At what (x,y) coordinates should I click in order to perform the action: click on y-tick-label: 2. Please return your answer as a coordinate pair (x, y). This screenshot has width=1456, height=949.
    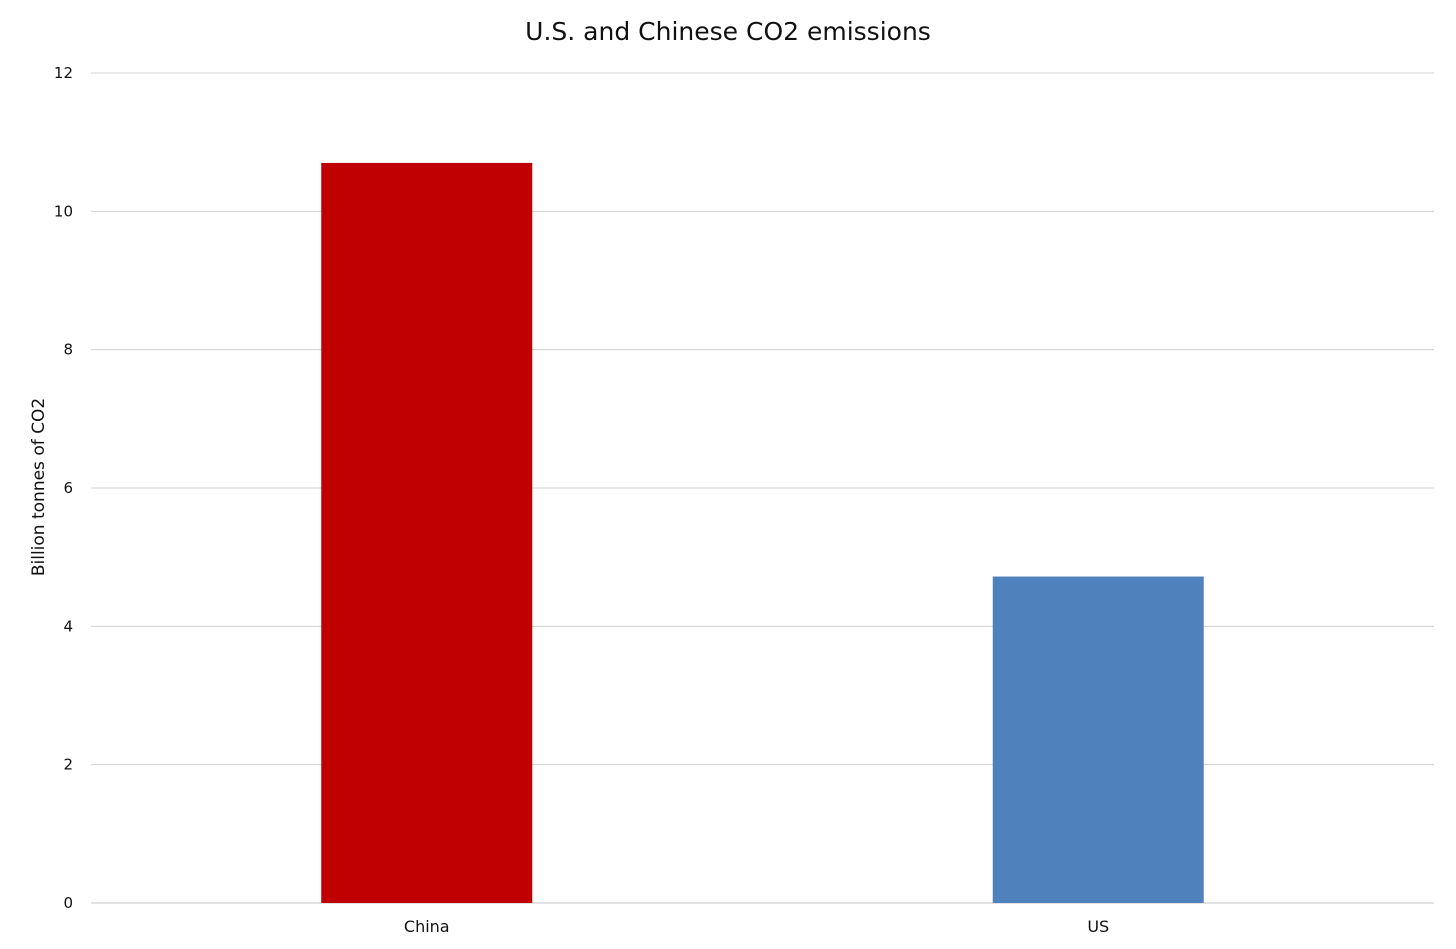
    Looking at the image, I should click on (68, 765).